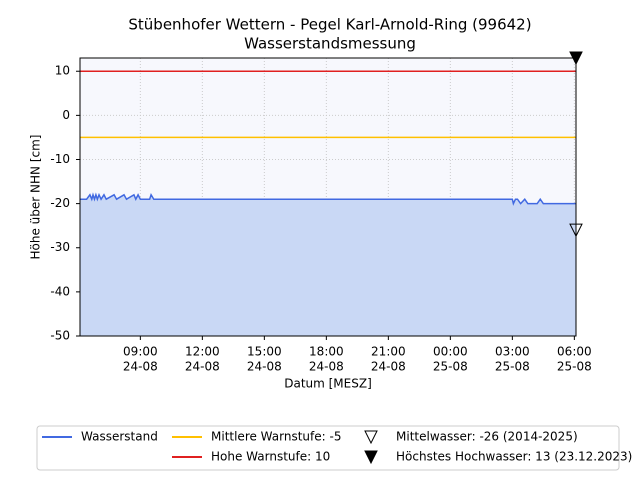 The width and height of the screenshot is (640, 484). Describe the element at coordinates (66, 115) in the screenshot. I see `y-tick-label: 0` at that location.